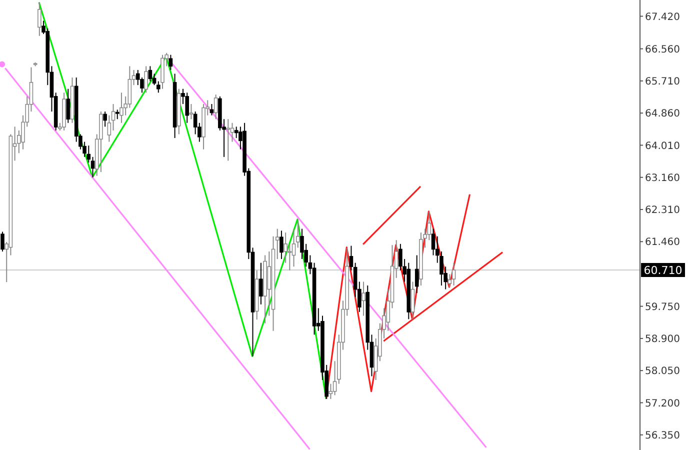 Image resolution: width=700 pixels, height=450 pixels. I want to click on y-tick-label: 56.350, so click(662, 436).